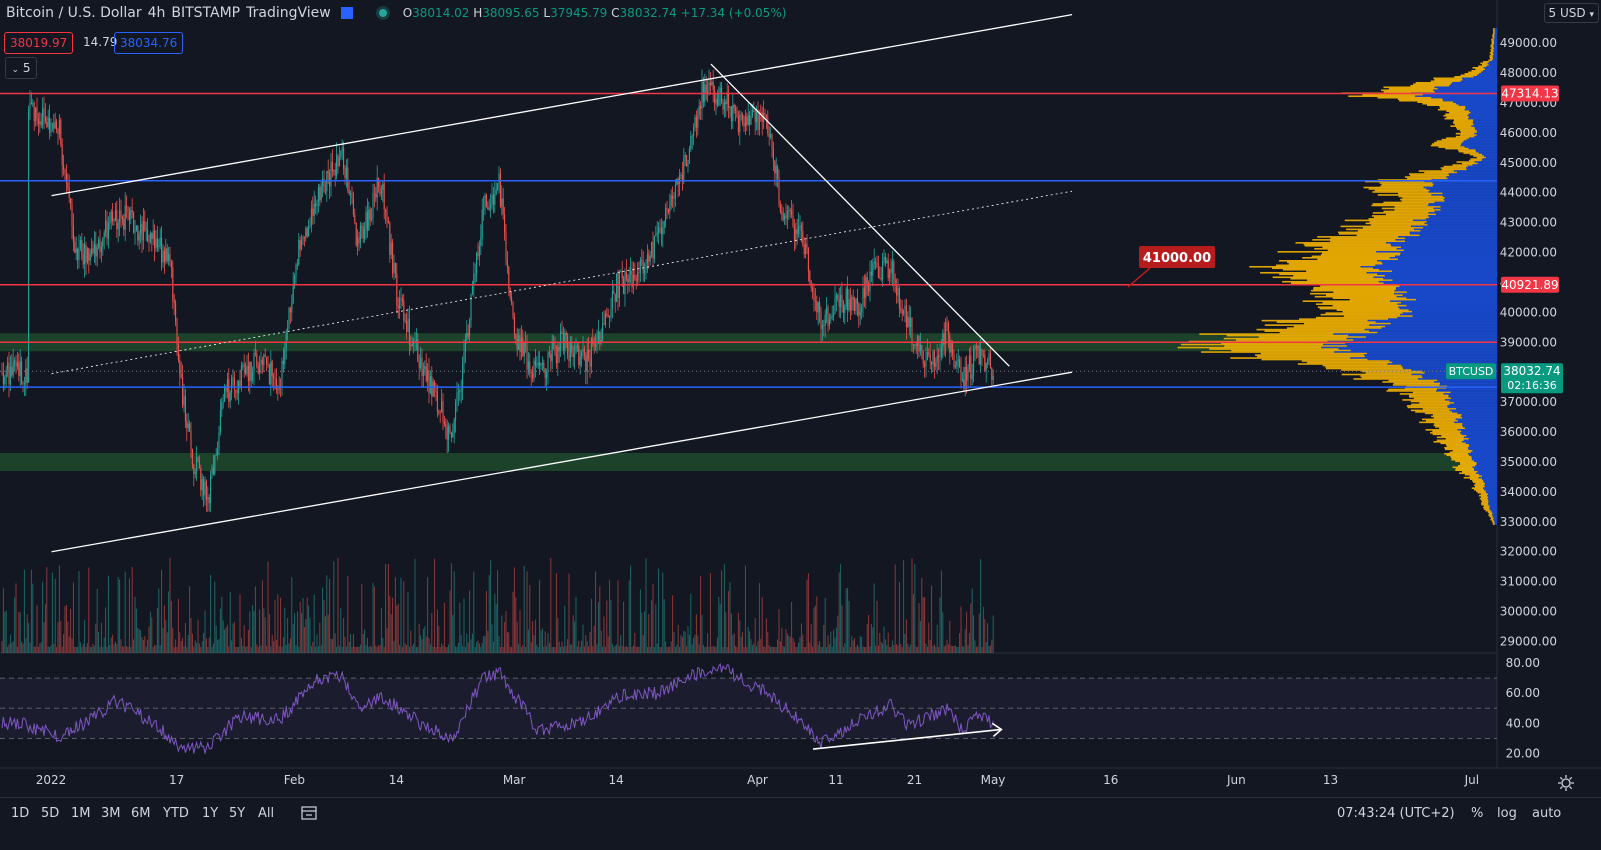  What do you see at coordinates (81, 813) in the screenshot?
I see `range-1m-button: 1M` at bounding box center [81, 813].